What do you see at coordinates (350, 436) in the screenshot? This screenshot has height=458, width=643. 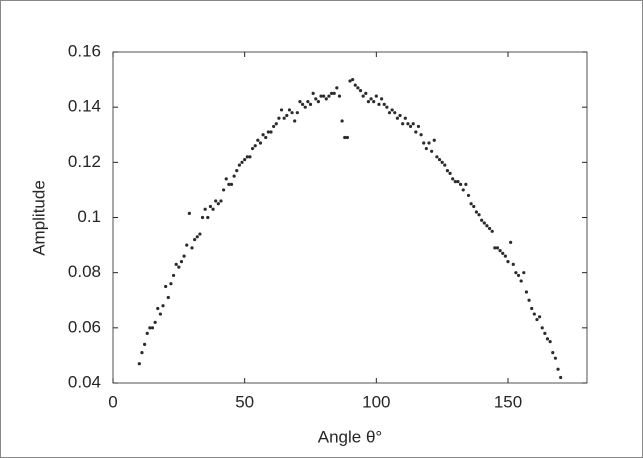 I see `x-axis-label: Angle θ°` at bounding box center [350, 436].